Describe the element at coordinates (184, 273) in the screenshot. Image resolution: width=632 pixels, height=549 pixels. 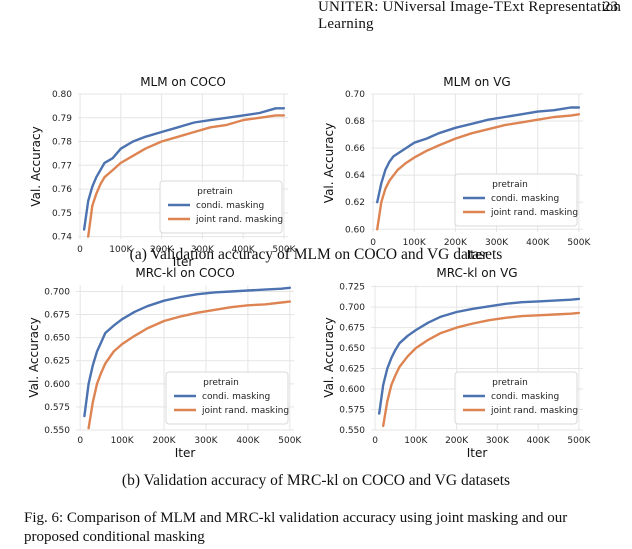
I see `chart-title: MRC-kl on COCO` at that location.